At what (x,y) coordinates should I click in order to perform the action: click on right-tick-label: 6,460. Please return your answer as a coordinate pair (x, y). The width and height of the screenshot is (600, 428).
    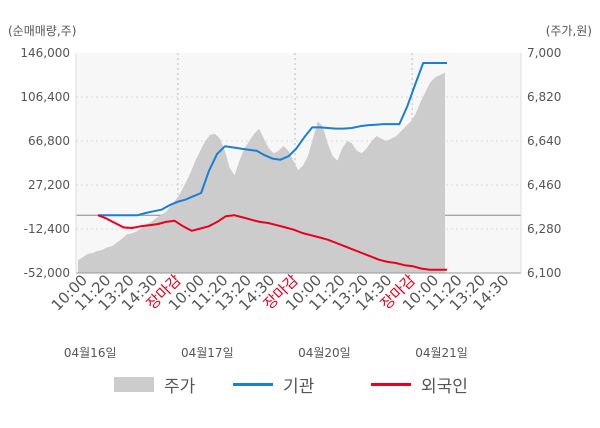
    Looking at the image, I should click on (544, 185).